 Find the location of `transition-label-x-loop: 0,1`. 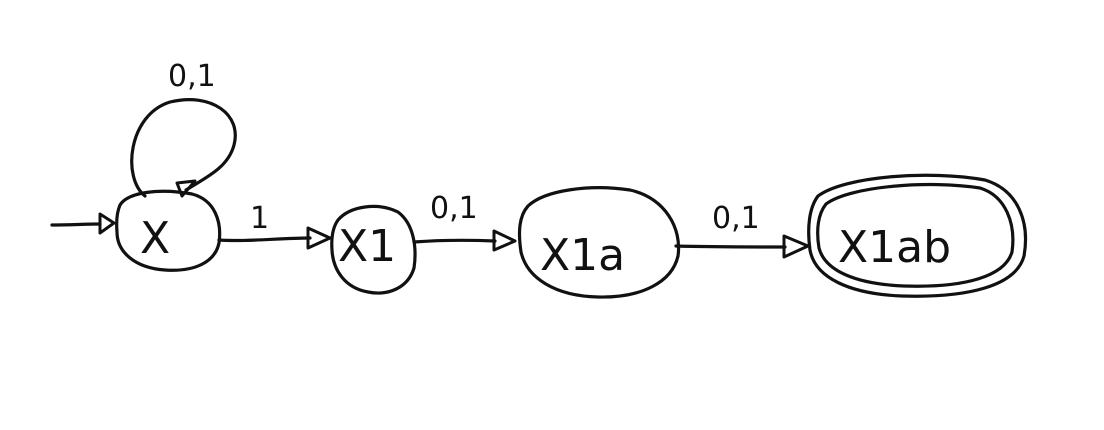

transition-label-x-loop: 0,1 is located at coordinates (192, 76).